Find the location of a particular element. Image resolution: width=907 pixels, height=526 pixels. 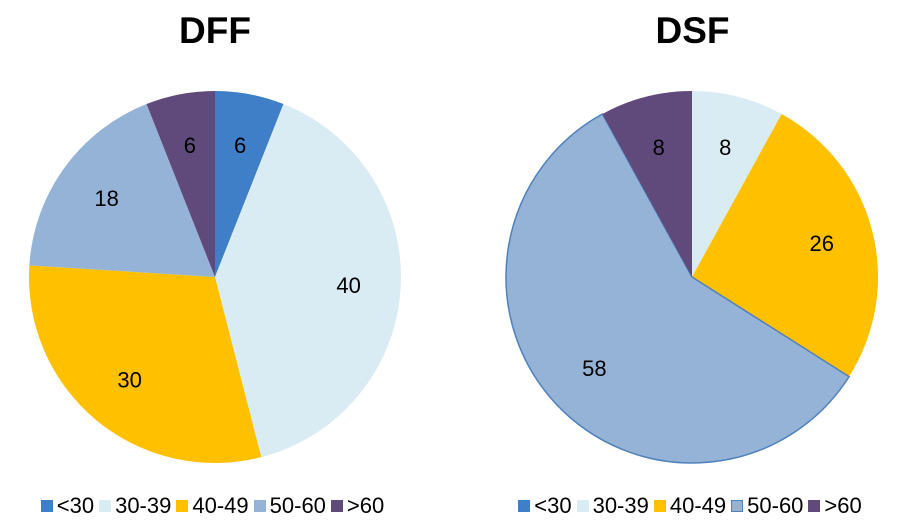

data-label-gt-60: 8 is located at coordinates (659, 147).